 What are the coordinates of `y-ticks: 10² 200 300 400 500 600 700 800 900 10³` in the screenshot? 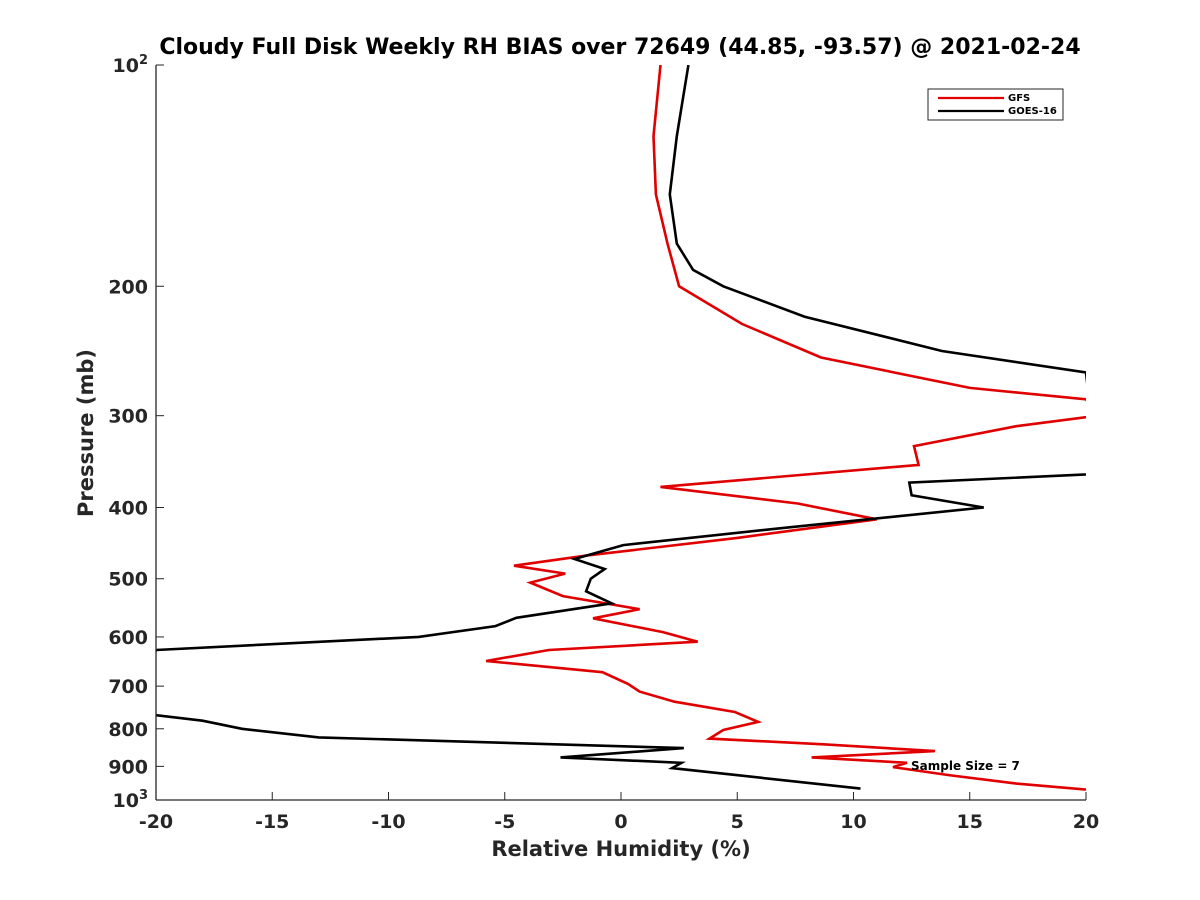 It's located at (136, 432).